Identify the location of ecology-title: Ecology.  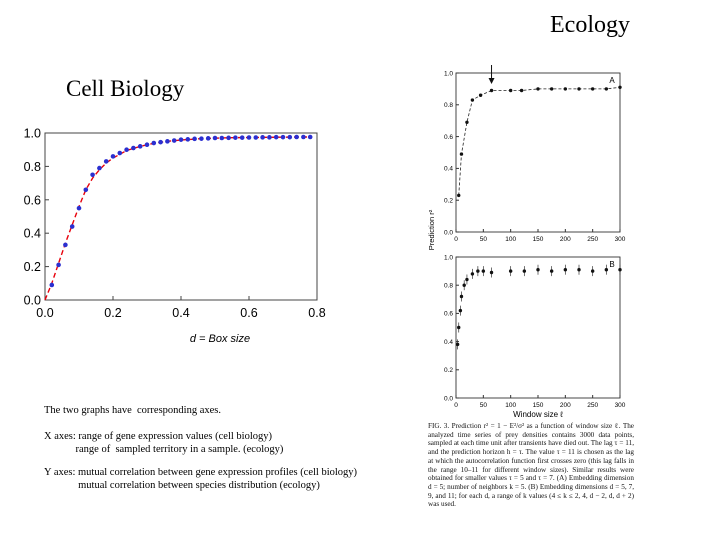
(590, 25).